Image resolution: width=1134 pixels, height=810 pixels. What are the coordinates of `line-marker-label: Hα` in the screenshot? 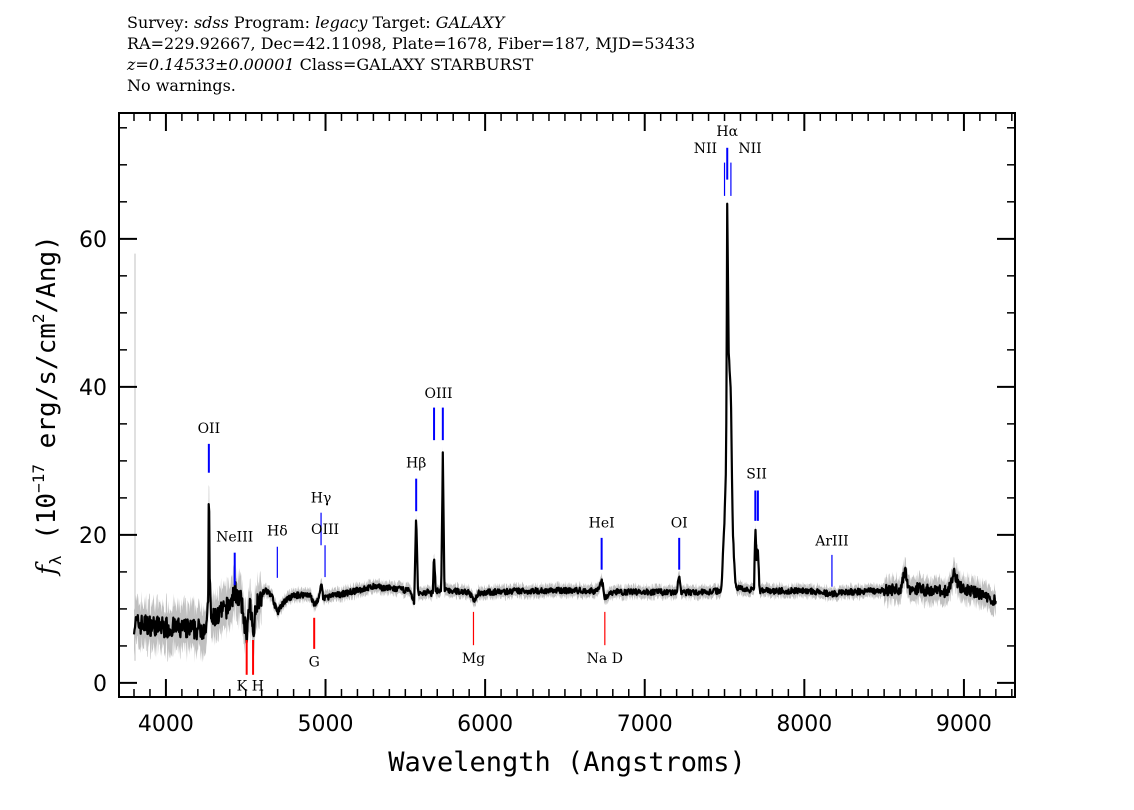 It's located at (727, 132).